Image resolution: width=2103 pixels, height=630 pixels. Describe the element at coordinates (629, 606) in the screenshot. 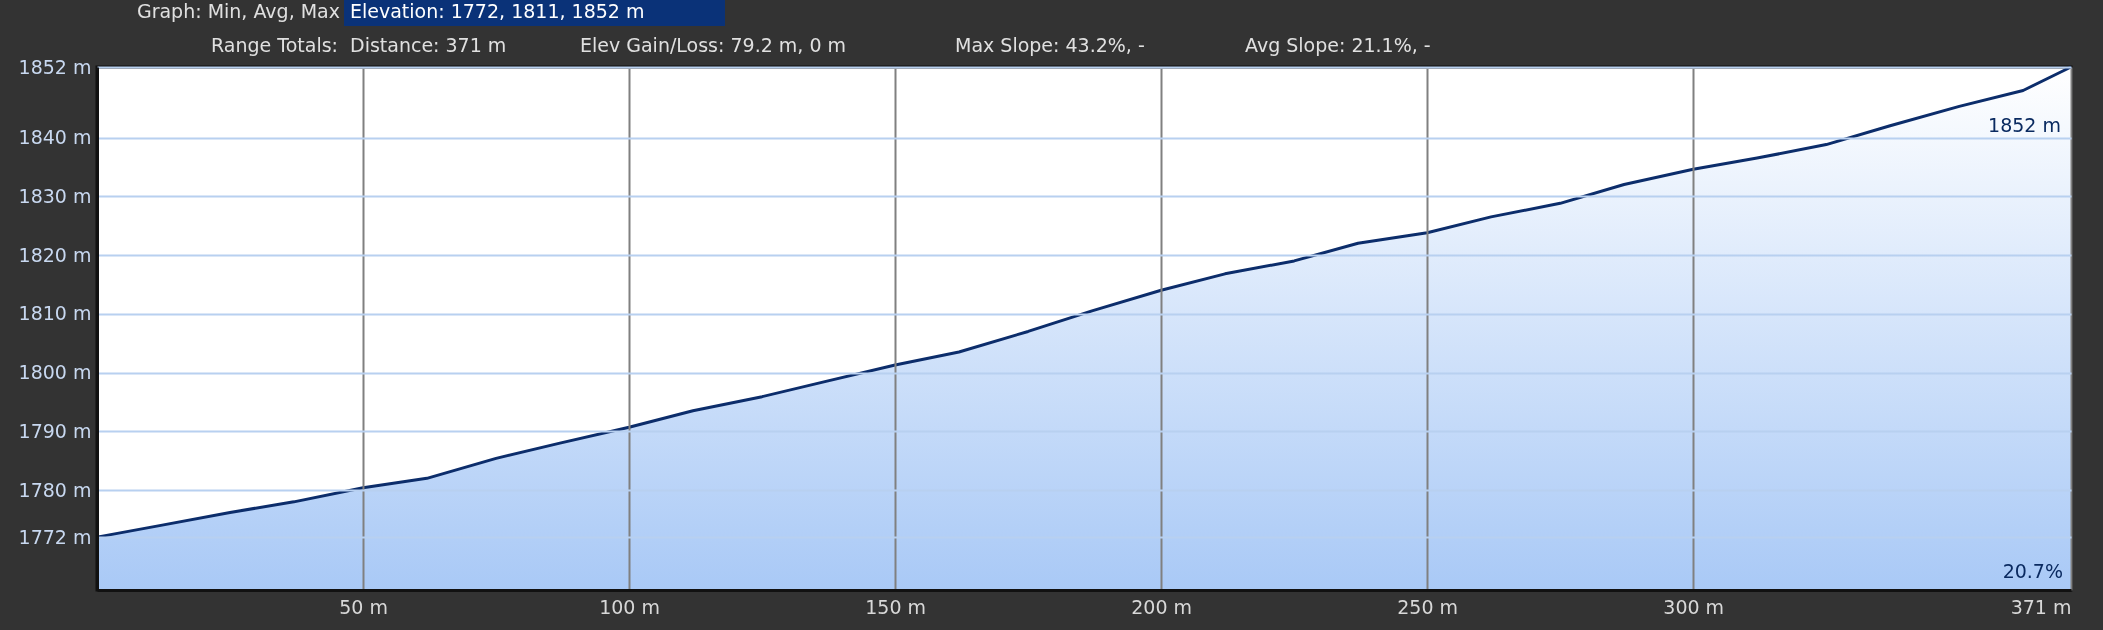

I see `x-tick-label: 100 m` at that location.